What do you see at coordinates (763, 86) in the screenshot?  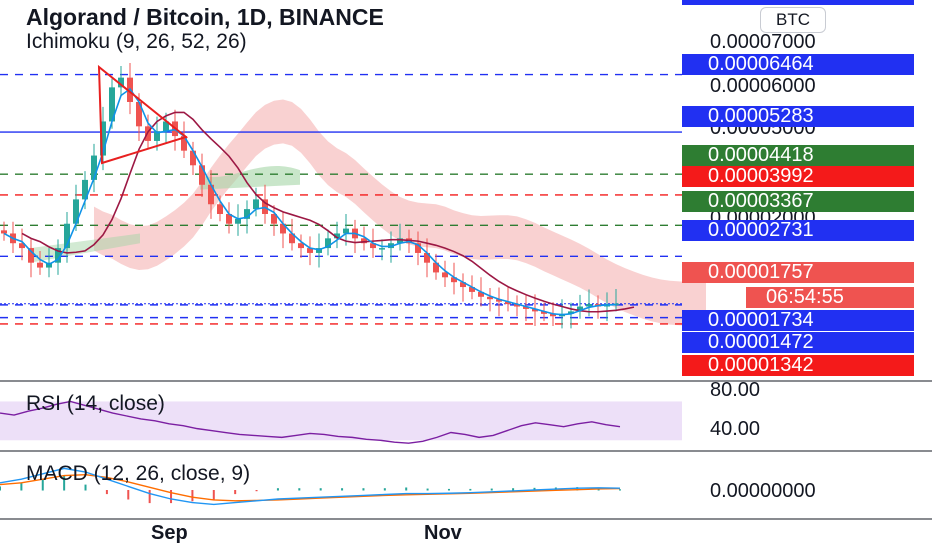 I see `y-tick-label: 0.00006000` at bounding box center [763, 86].